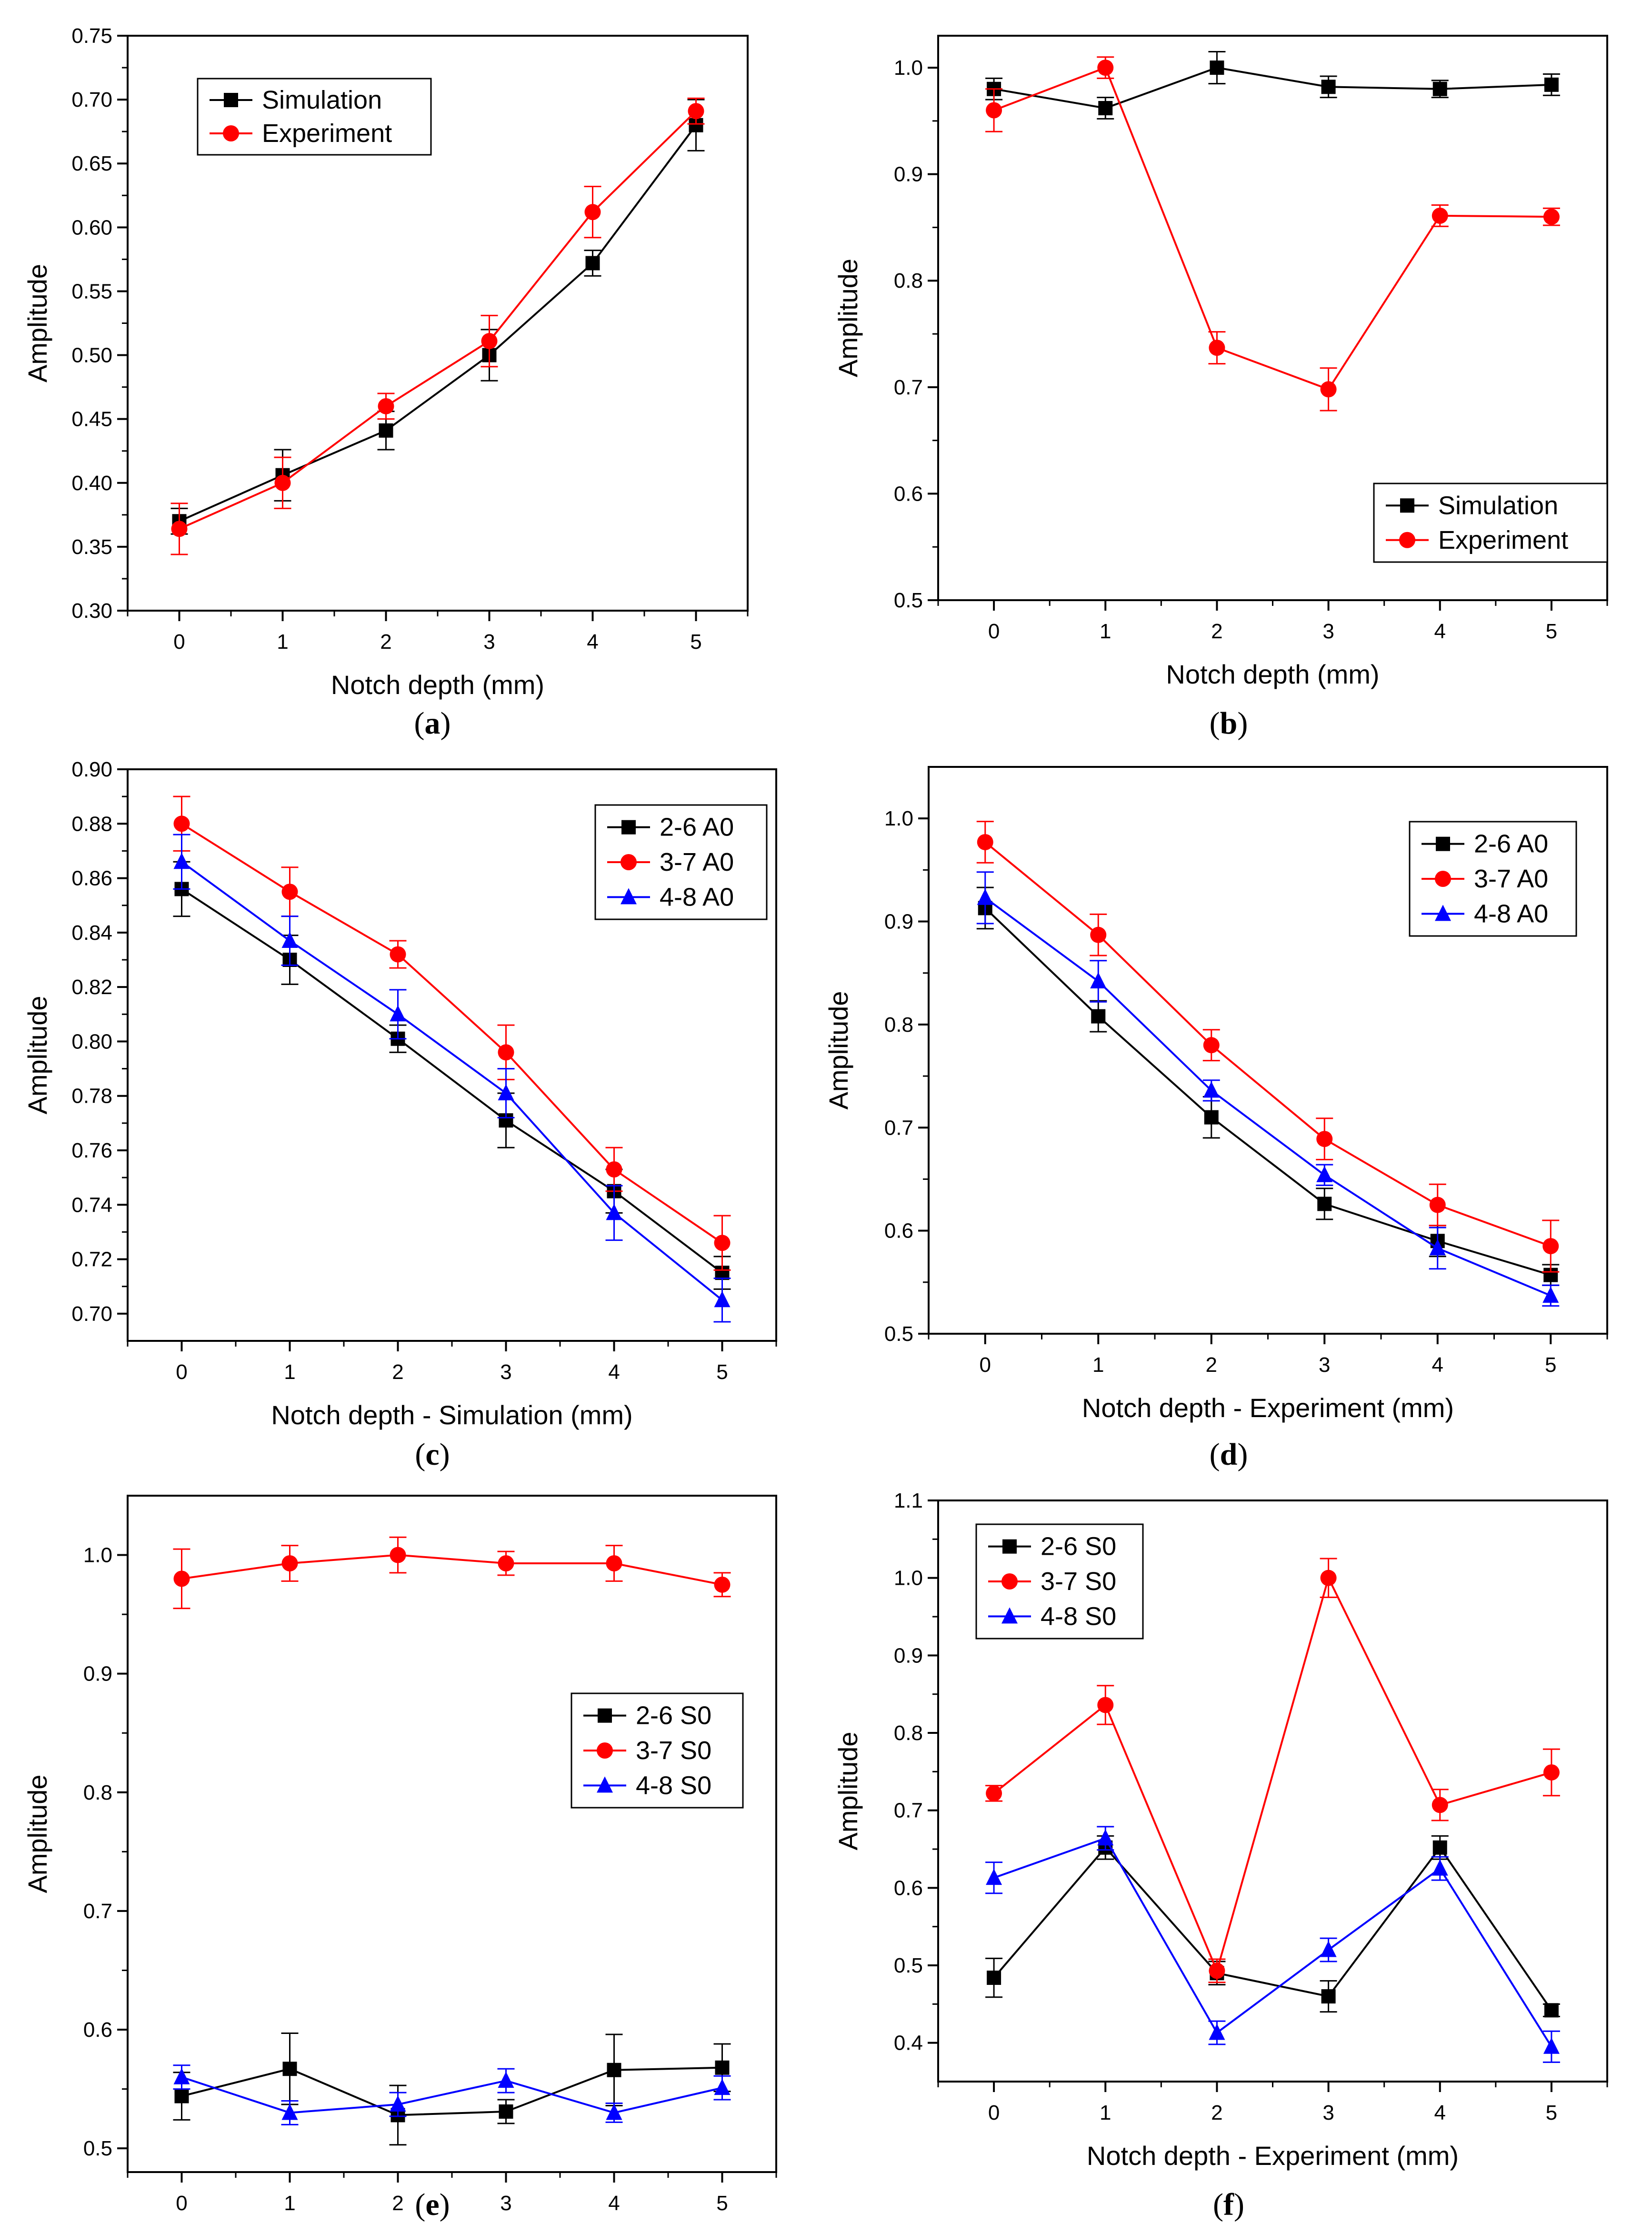  Describe the element at coordinates (91, 987) in the screenshot. I see `y-tick-label: 0.82` at that location.